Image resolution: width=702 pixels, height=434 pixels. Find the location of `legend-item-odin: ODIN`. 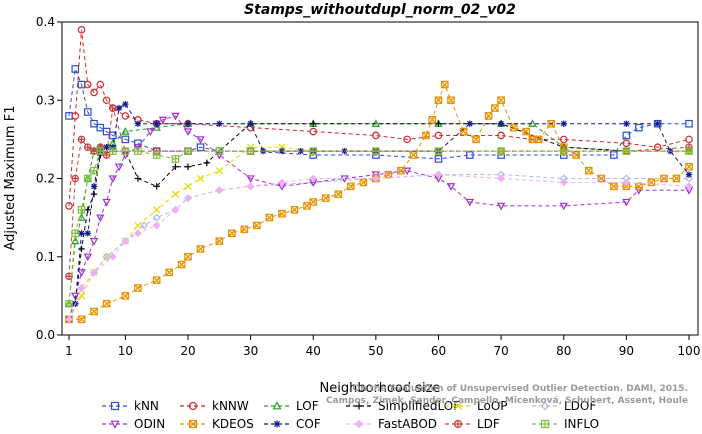

legend-item-odin: ODIN is located at coordinates (133, 424).